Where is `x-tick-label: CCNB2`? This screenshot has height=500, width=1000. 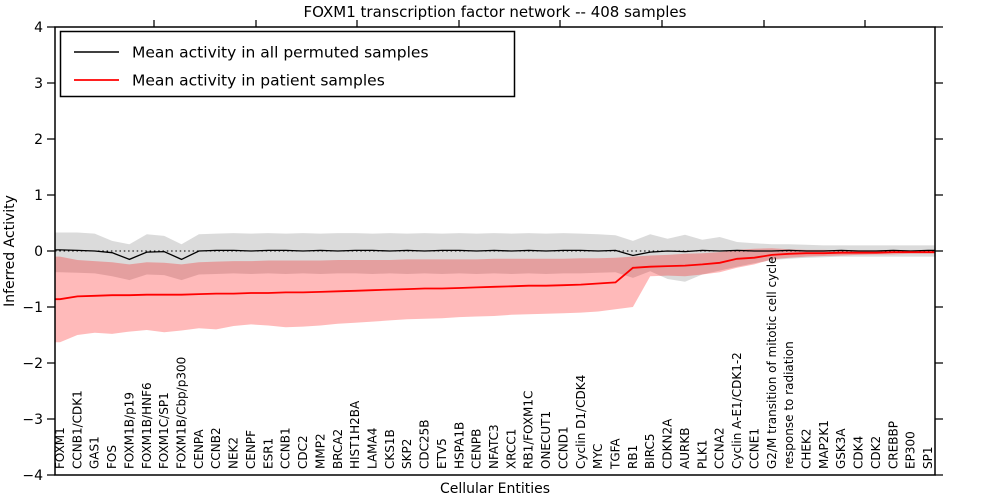
x-tick-label: CCNB2 is located at coordinates (216, 448).